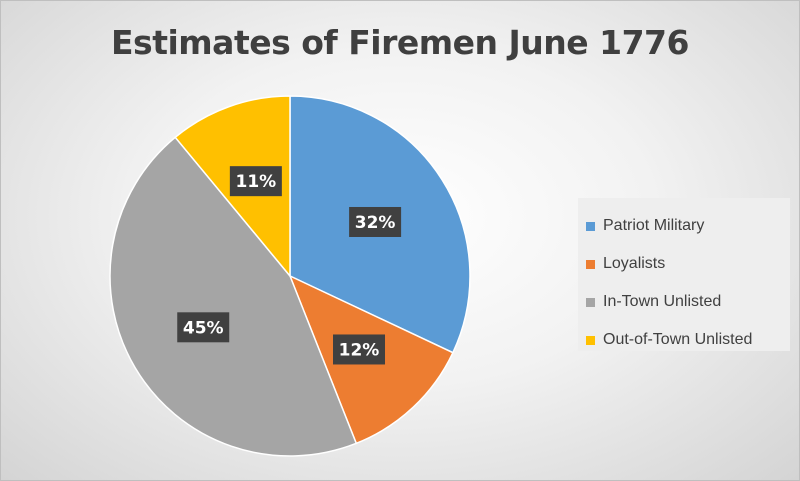 This screenshot has width=800, height=481. I want to click on legend-item-out-of-town-unlisted: Out-of-Town Unlisted, so click(688, 340).